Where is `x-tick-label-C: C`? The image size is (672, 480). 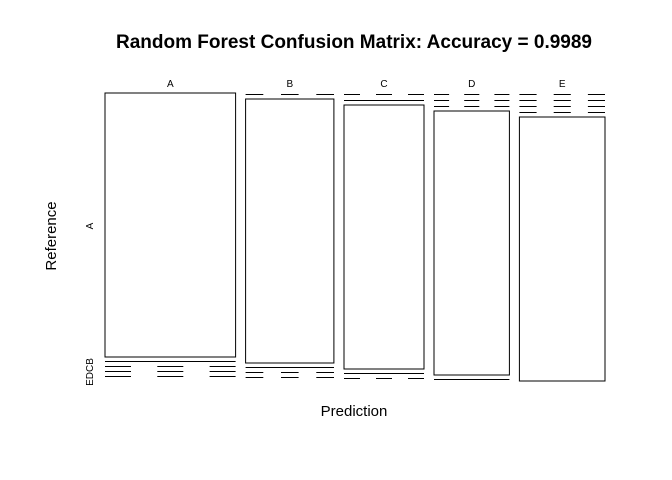
x-tick-label-C: C is located at coordinates (383, 84).